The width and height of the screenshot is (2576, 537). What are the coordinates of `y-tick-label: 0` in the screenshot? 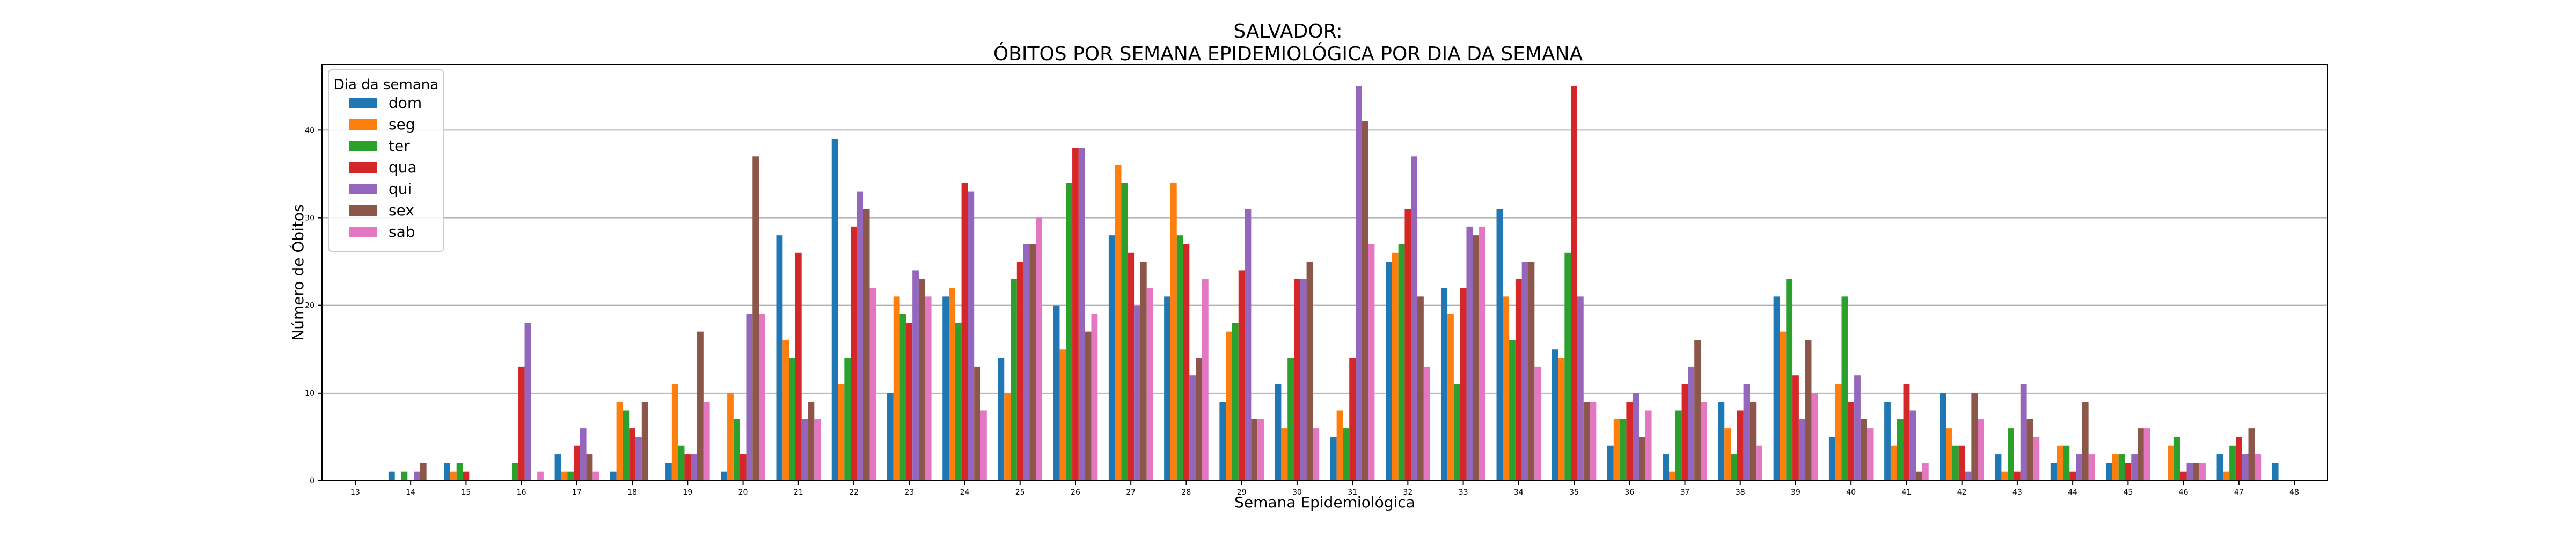 It's located at (312, 481).